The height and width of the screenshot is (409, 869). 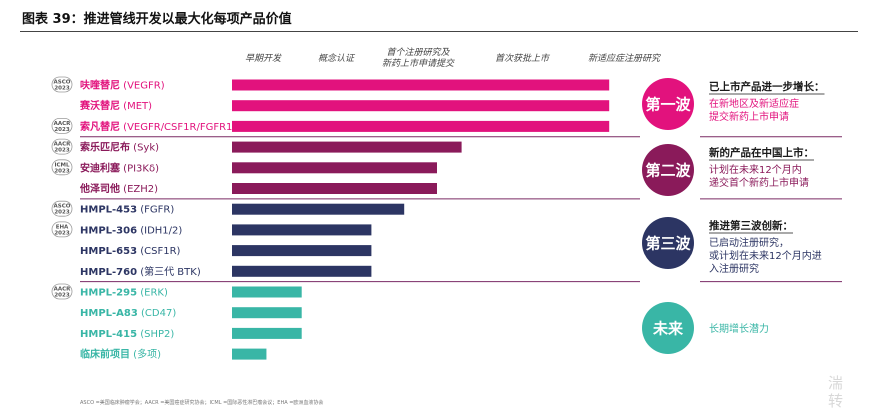 What do you see at coordinates (62, 165) in the screenshot?
I see `conference-badge-name: ICML` at bounding box center [62, 165].